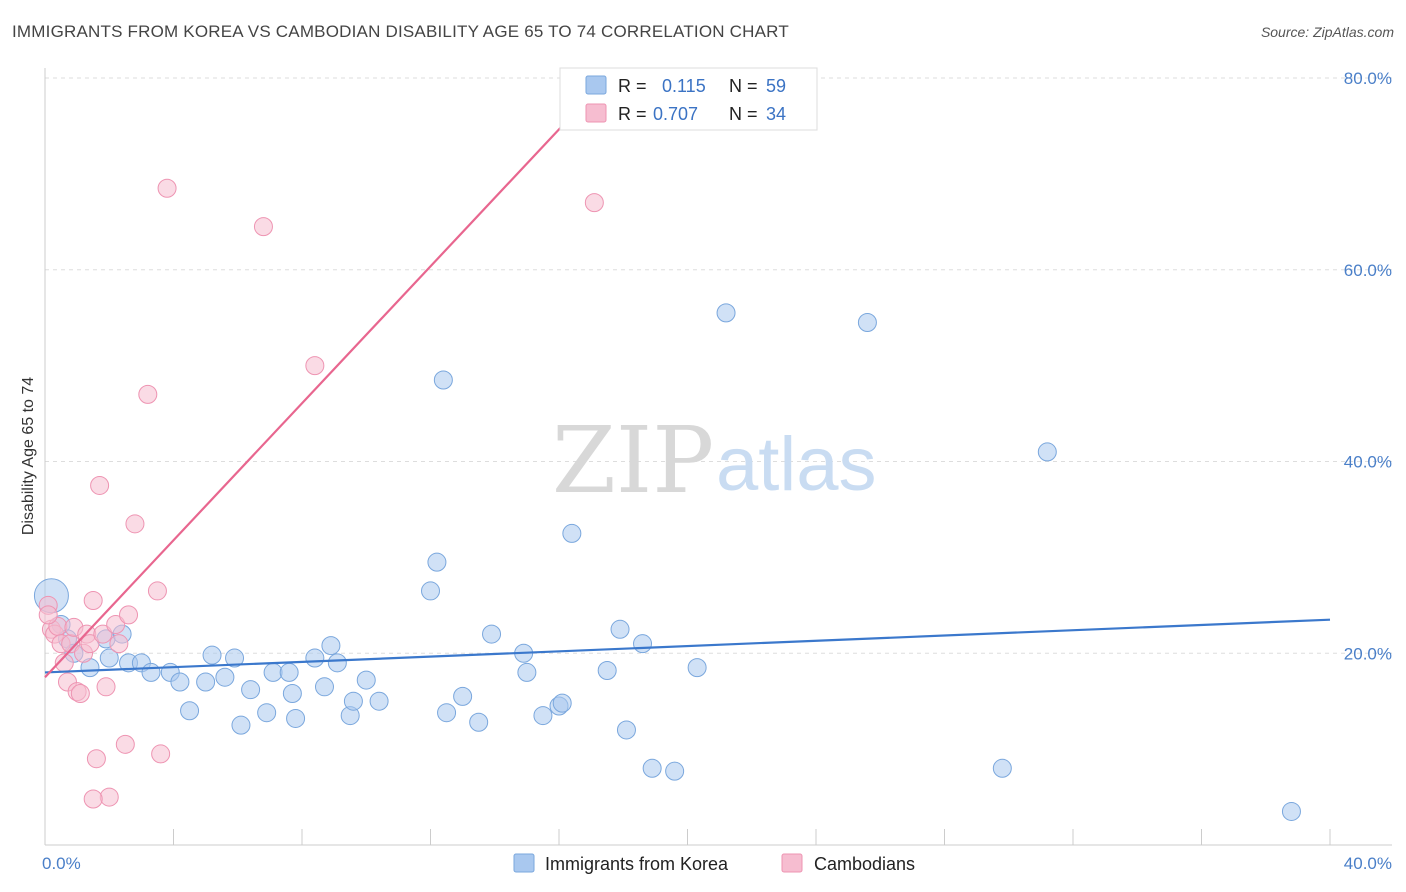 The image size is (1406, 892). I want to click on legend-n-value-2: 34, so click(776, 114).